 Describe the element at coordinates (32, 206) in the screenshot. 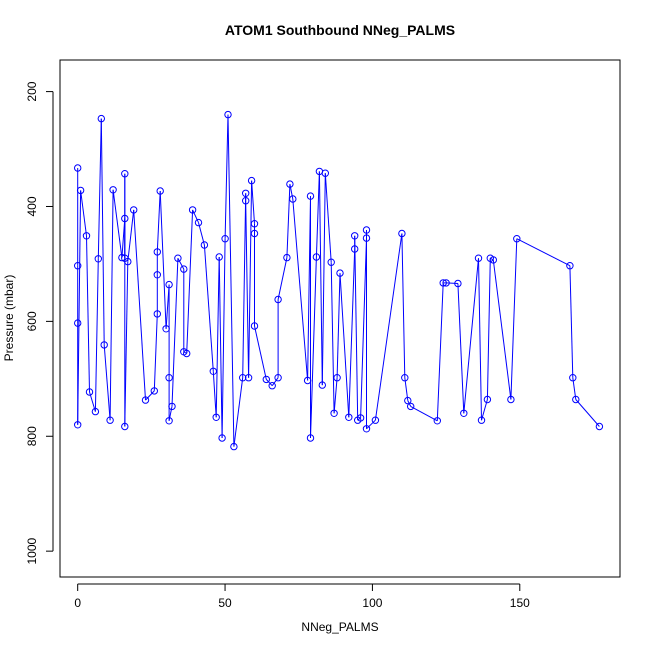

I see `y-tick-label: 400` at that location.